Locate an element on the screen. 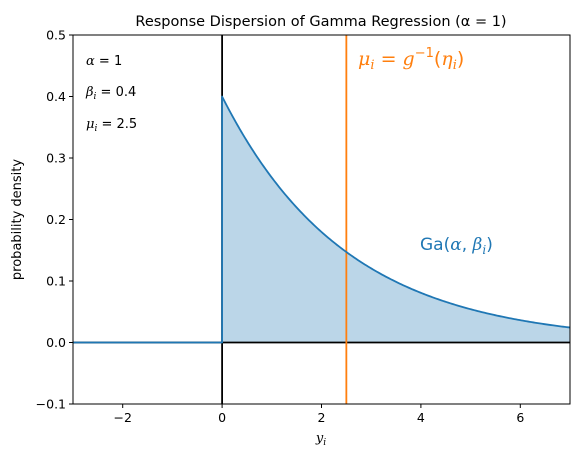 The image size is (578, 463). y-axis-label: probability density is located at coordinates (17, 219).